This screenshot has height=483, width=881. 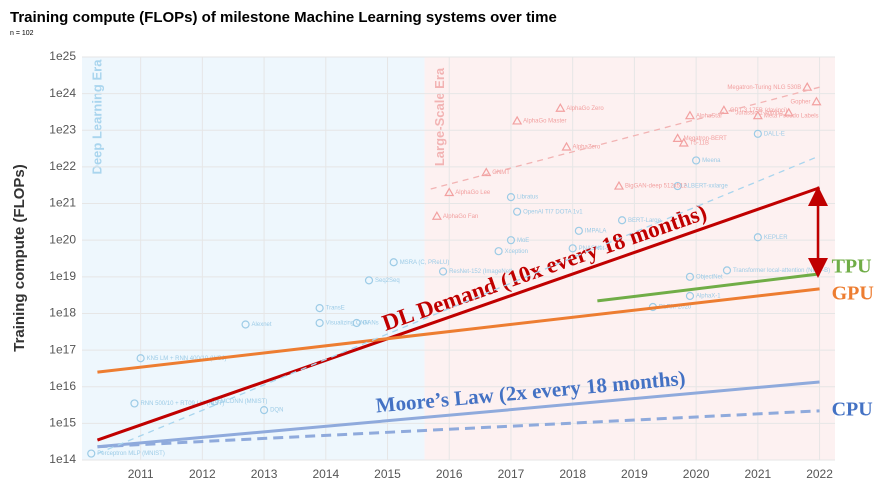 I want to click on y-axis-label: Training compute (FLOPs), so click(x=19, y=258).